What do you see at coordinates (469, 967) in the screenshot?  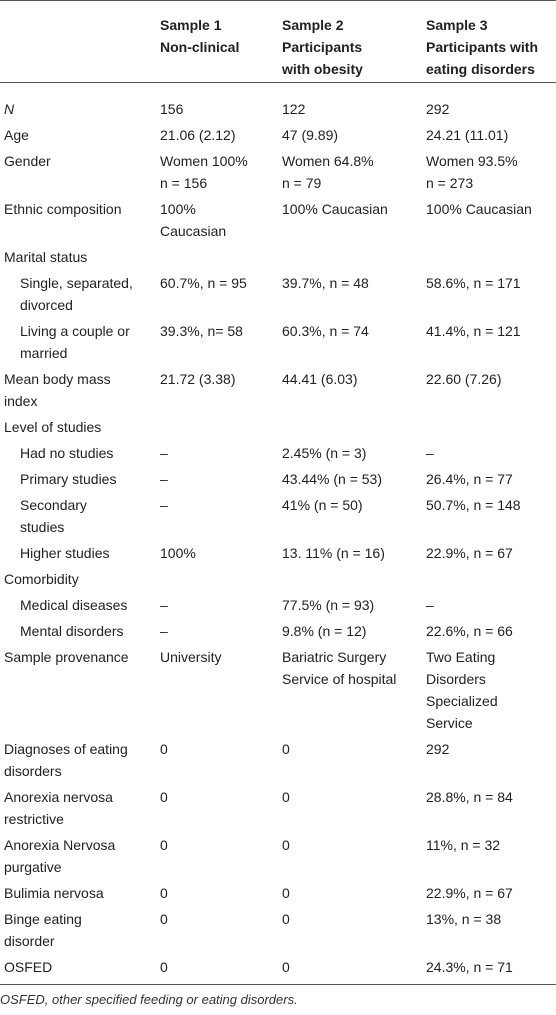 I see `cell: 24.3%, n = 71` at bounding box center [469, 967].